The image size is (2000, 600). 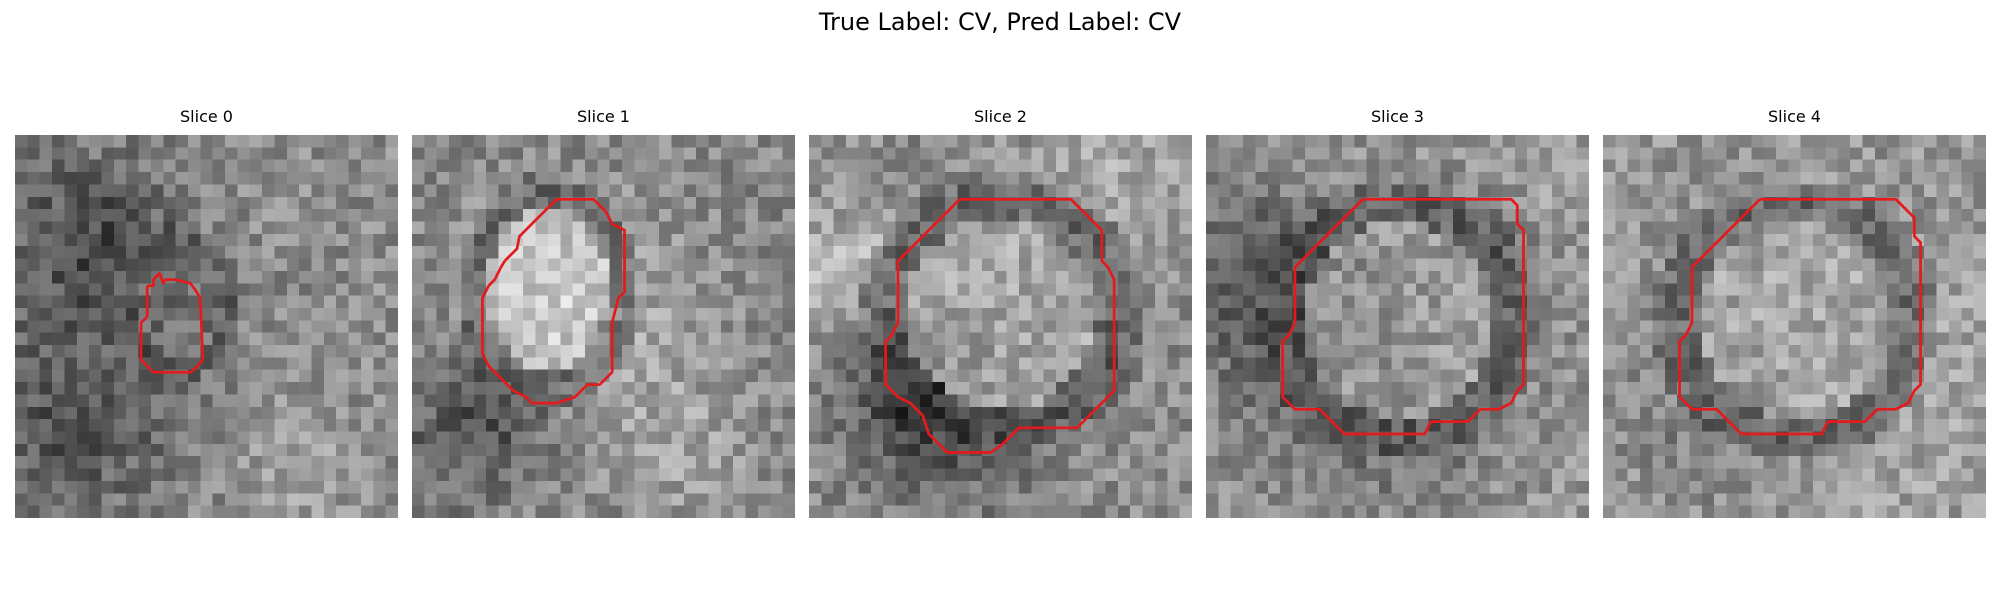 I want to click on slice-title: Slice 2, so click(x=1000, y=116).